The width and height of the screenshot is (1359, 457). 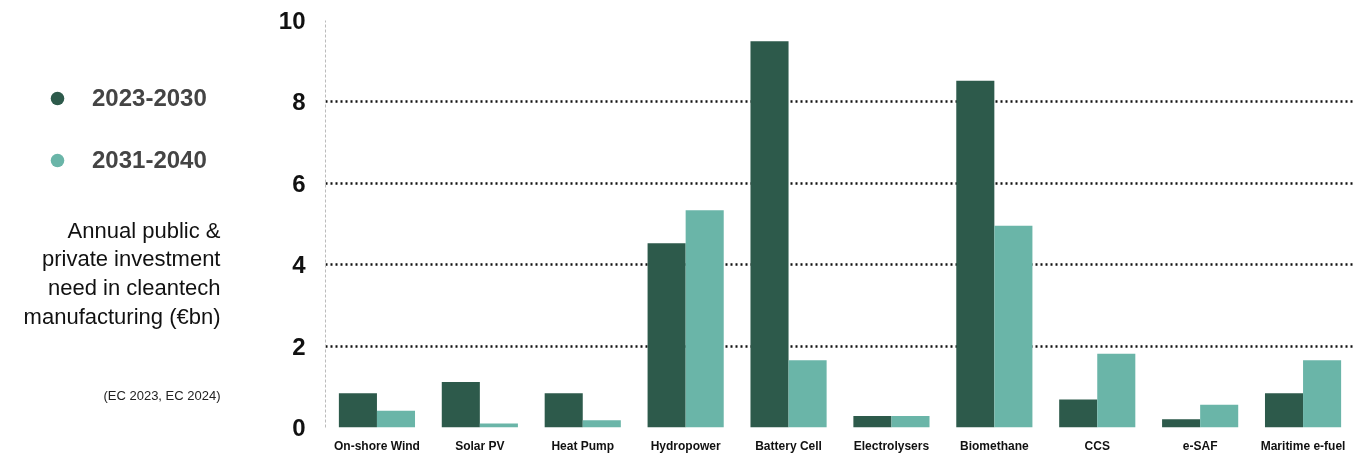 What do you see at coordinates (162, 395) in the screenshot?
I see `text: (EC 2023, EC 2024)` at bounding box center [162, 395].